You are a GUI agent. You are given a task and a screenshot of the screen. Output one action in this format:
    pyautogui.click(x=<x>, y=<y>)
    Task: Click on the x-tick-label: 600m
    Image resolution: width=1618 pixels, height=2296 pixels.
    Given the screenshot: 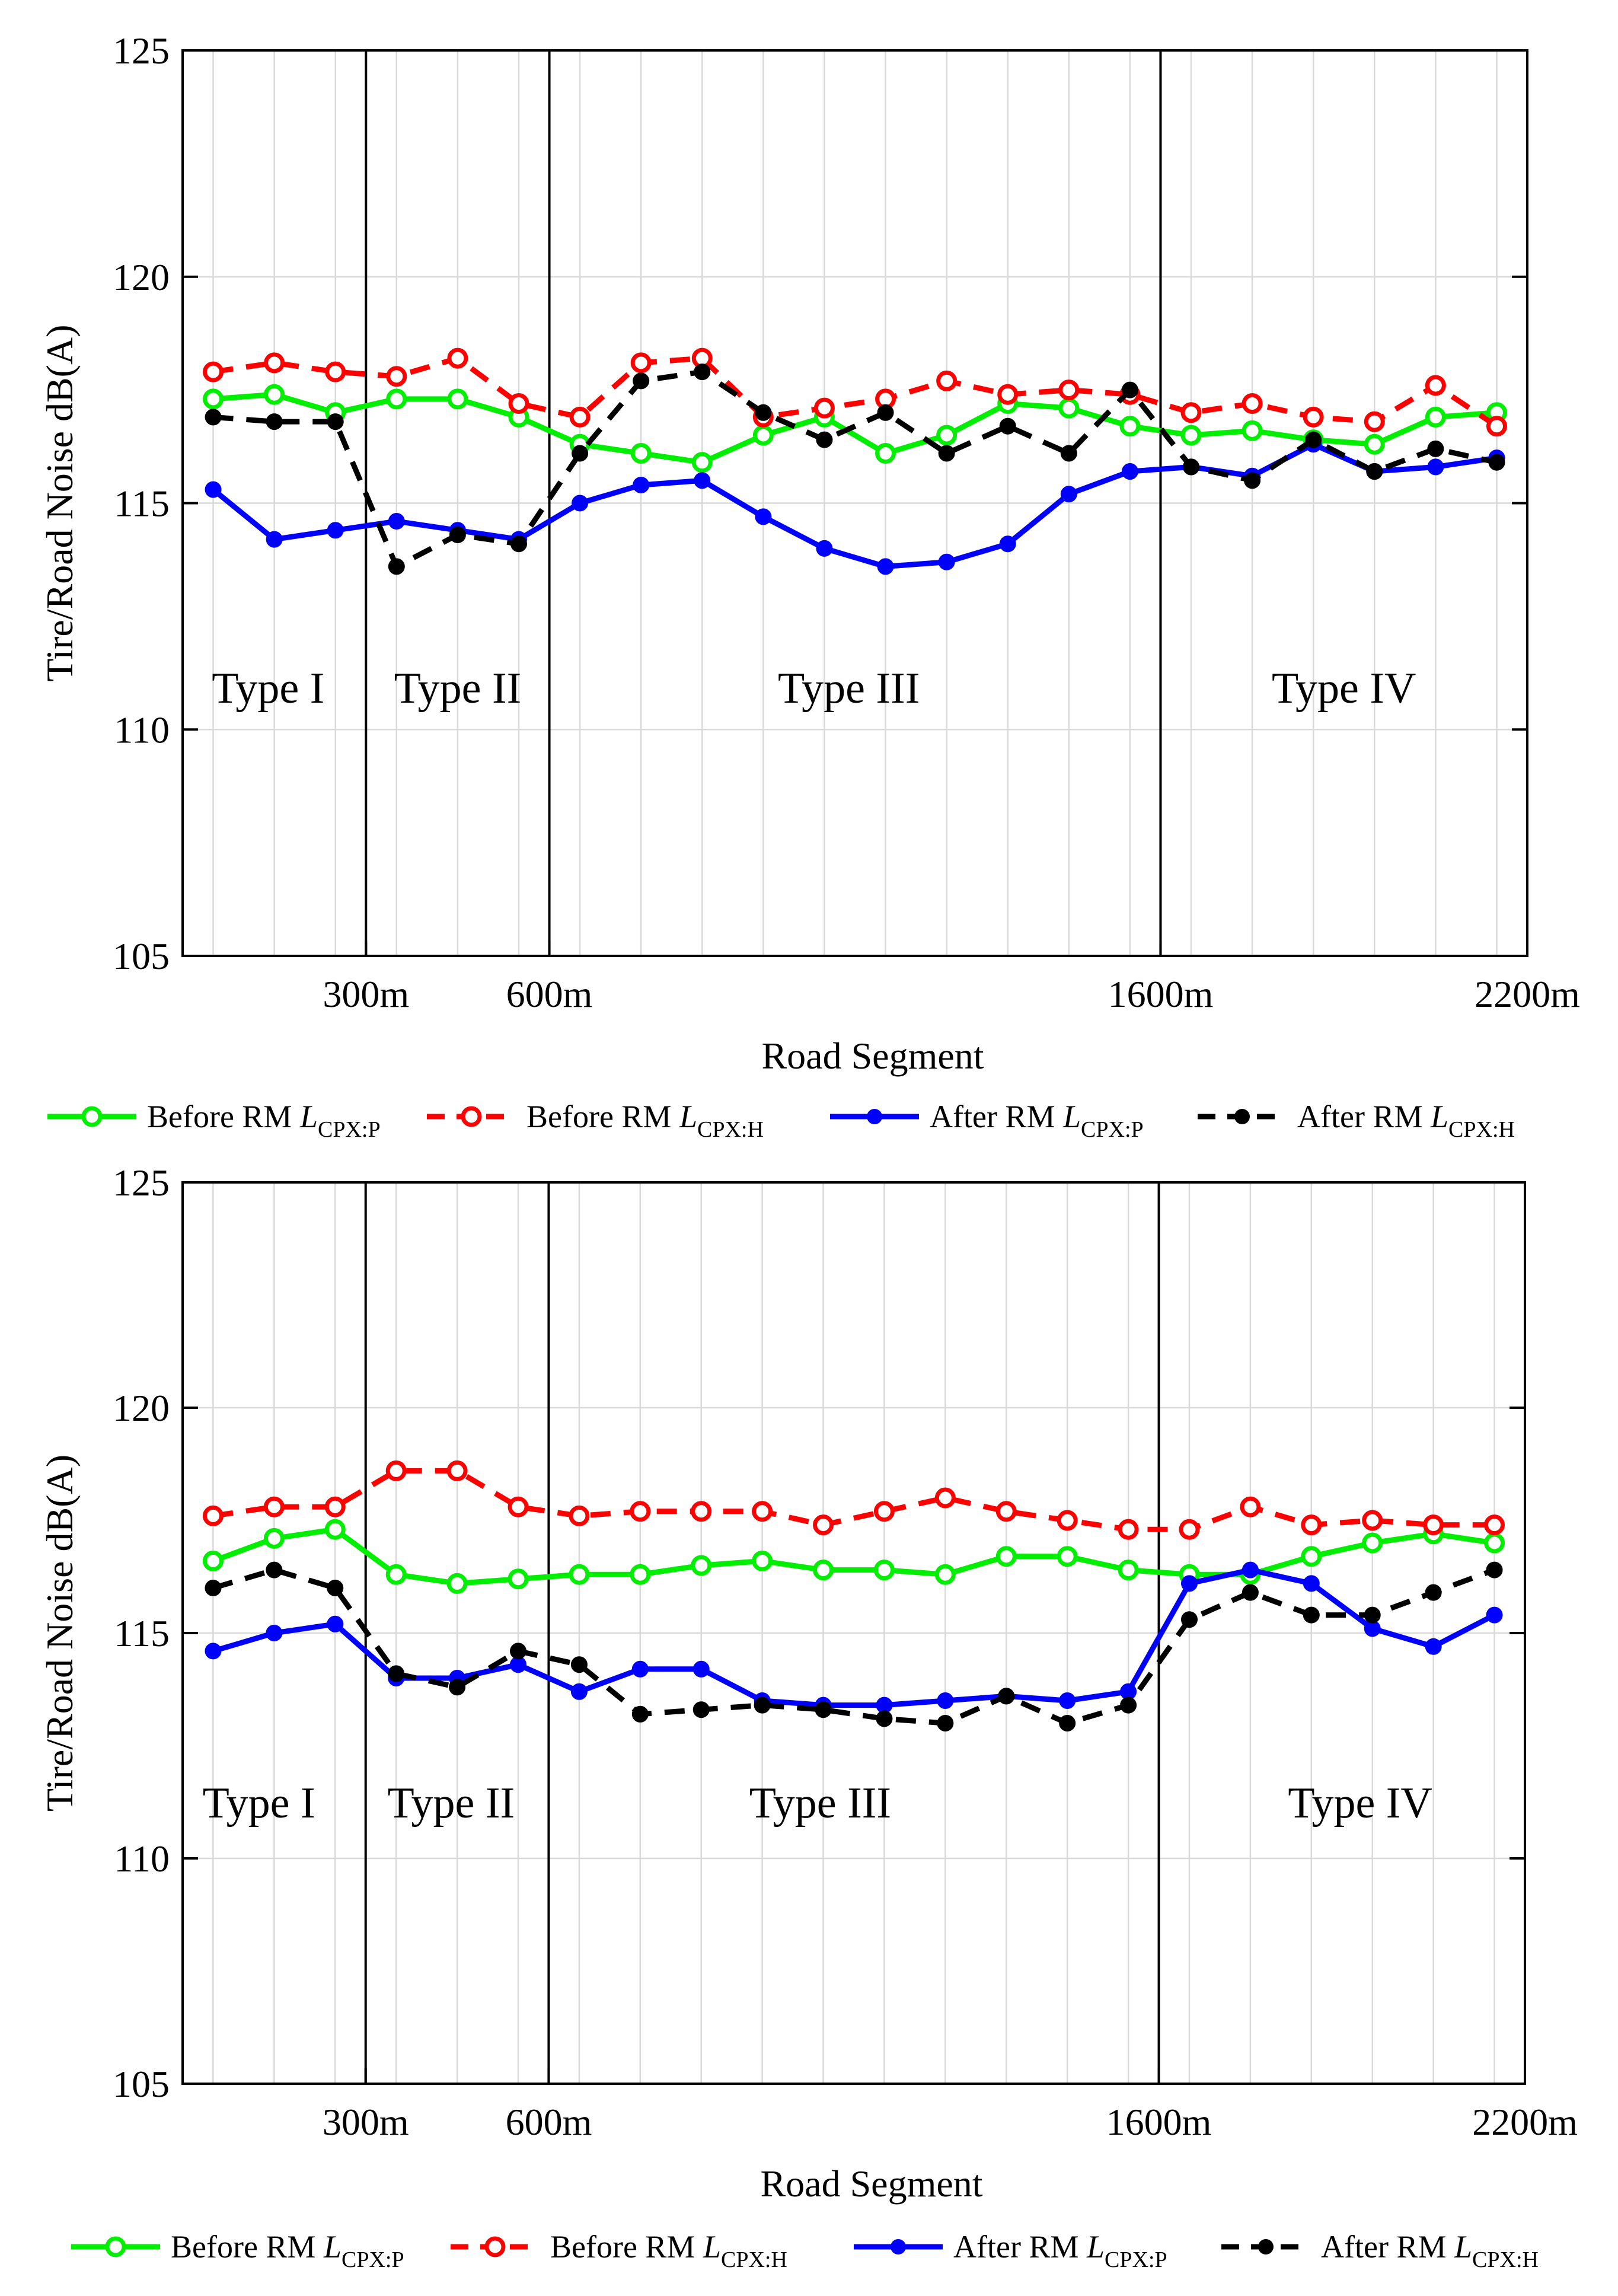 What is the action you would take?
    pyautogui.click(x=549, y=994)
    